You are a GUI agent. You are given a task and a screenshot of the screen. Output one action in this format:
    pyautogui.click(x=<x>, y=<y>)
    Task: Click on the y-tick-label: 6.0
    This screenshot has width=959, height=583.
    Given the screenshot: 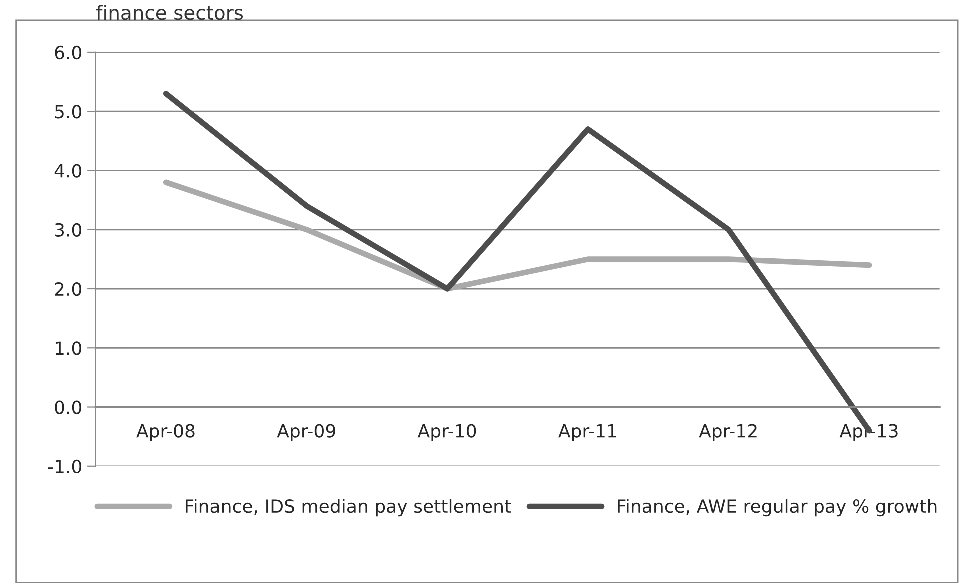 What is the action you would take?
    pyautogui.click(x=68, y=53)
    